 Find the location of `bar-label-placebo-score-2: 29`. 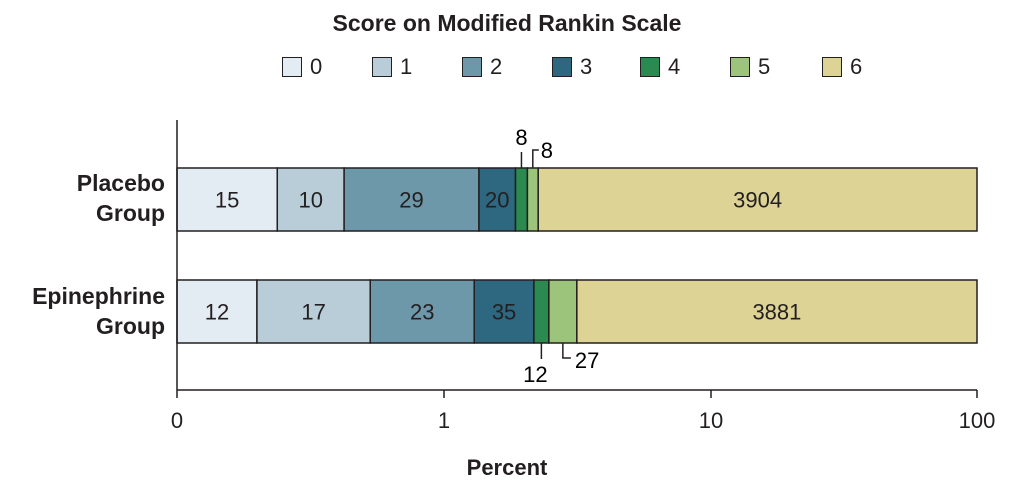

bar-label-placebo-score-2: 29 is located at coordinates (411, 200).